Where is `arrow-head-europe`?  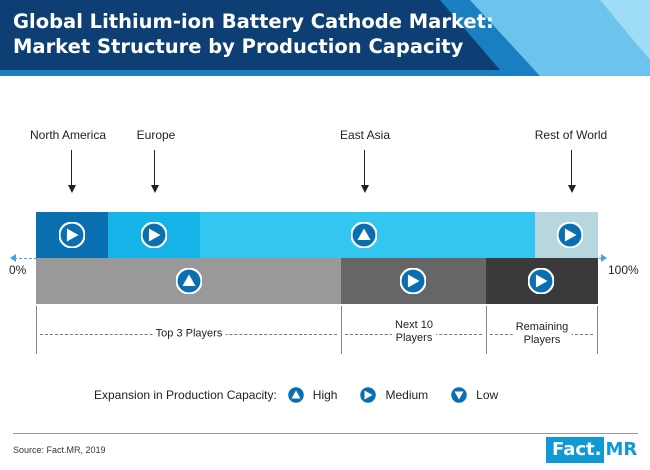
arrow-head-europe is located at coordinates (155, 189).